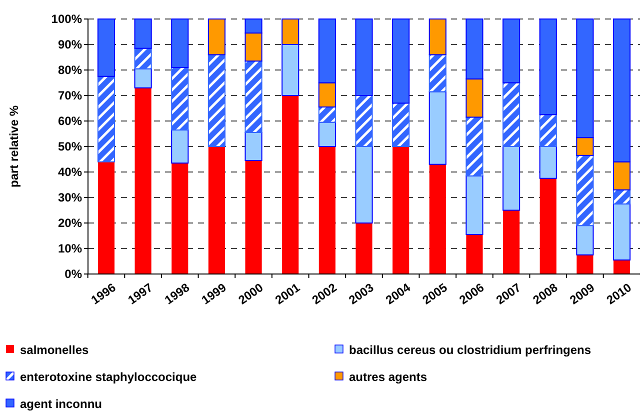 This screenshot has width=644, height=414. I want to click on y-tick-label: 90%, so click(70, 45).